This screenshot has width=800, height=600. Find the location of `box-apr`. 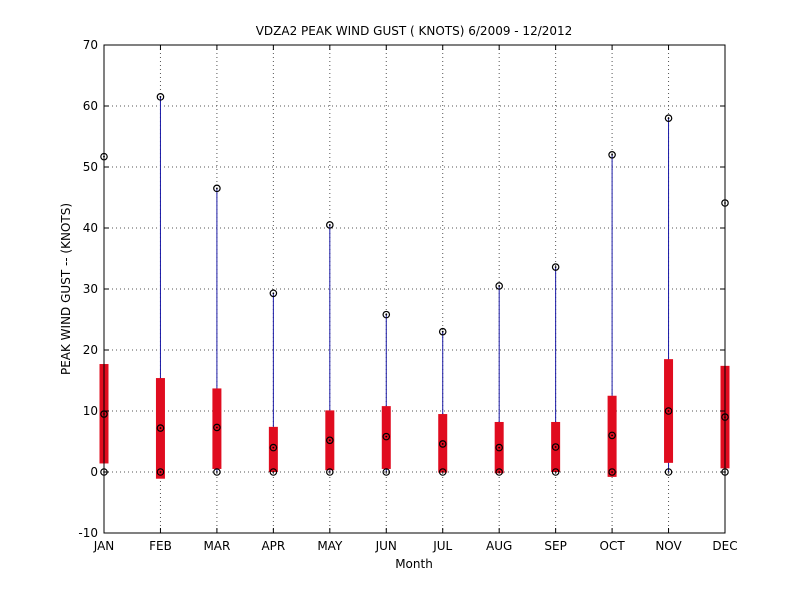

box-apr is located at coordinates (273, 449).